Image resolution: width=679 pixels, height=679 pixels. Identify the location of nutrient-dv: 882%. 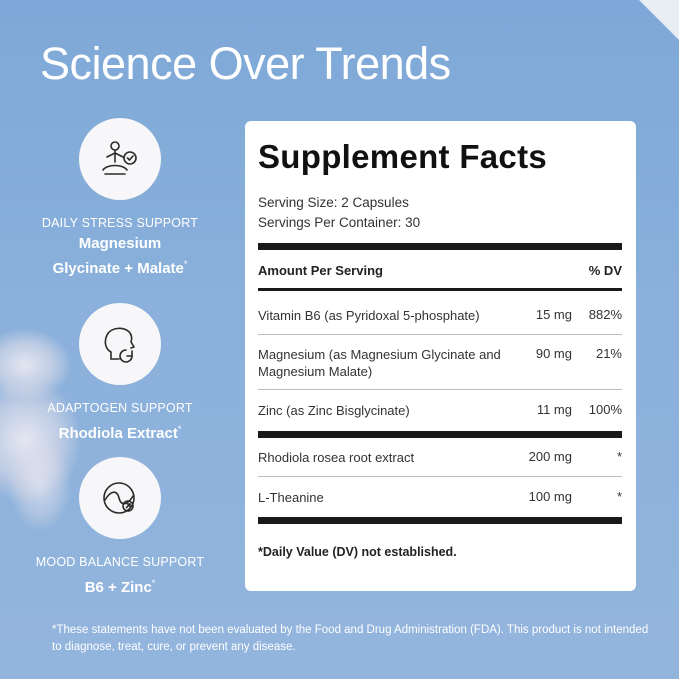
(605, 314).